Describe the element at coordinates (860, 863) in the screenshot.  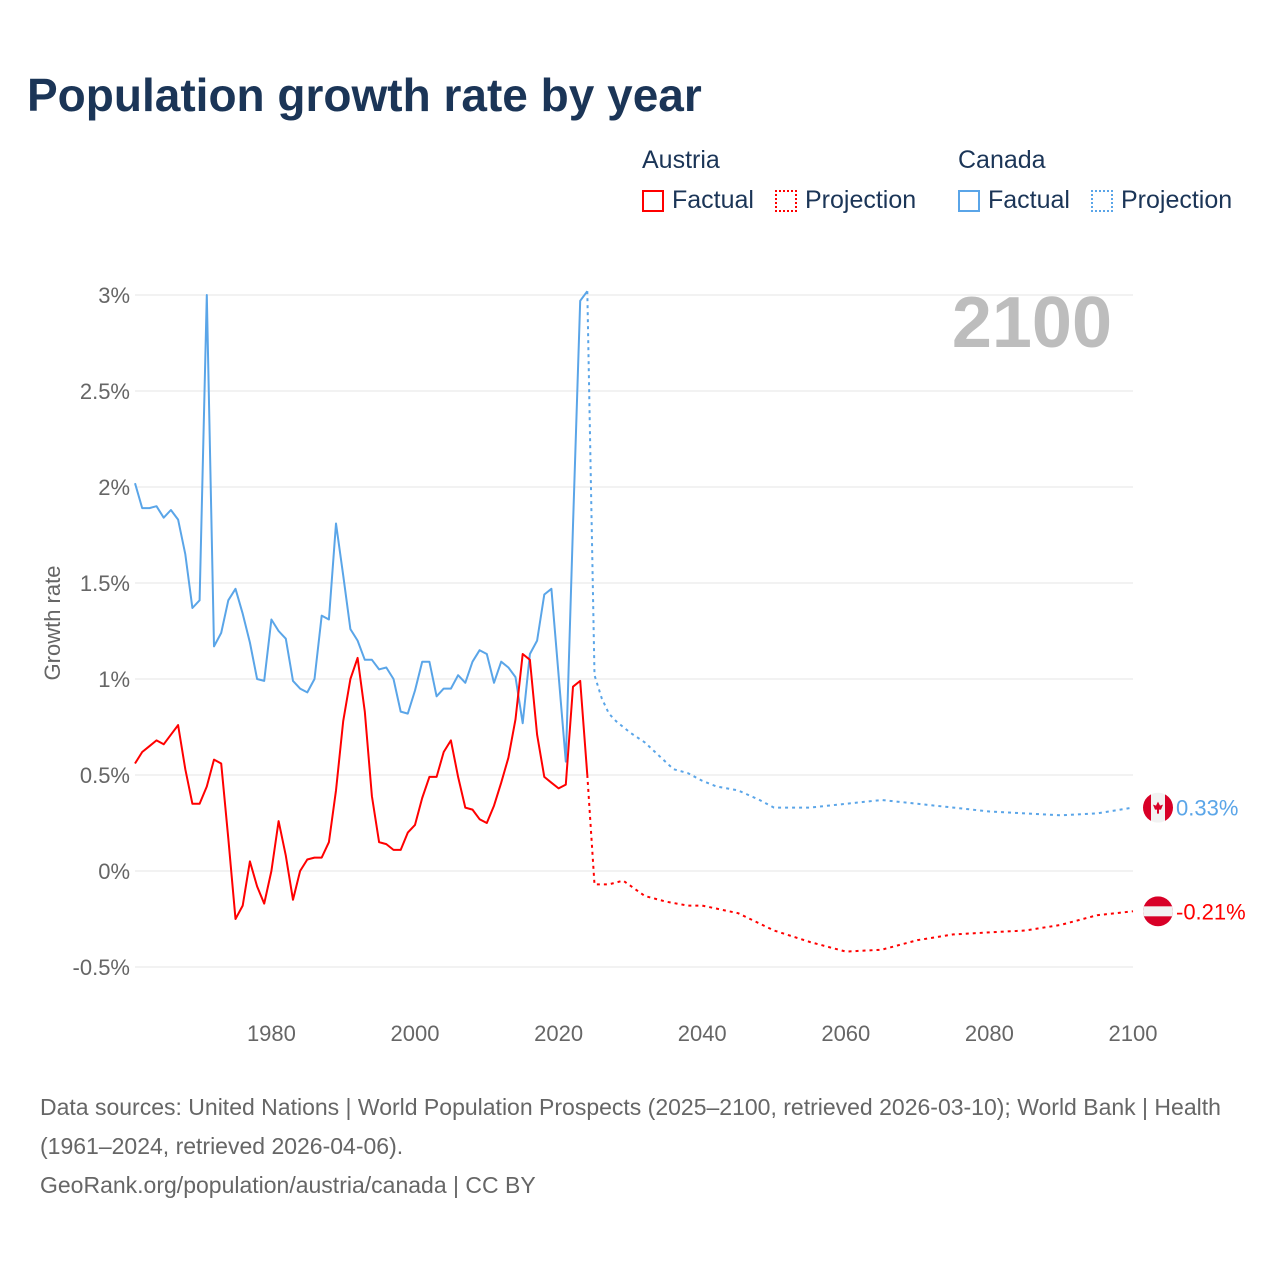
I see `austria-projection-line` at that location.